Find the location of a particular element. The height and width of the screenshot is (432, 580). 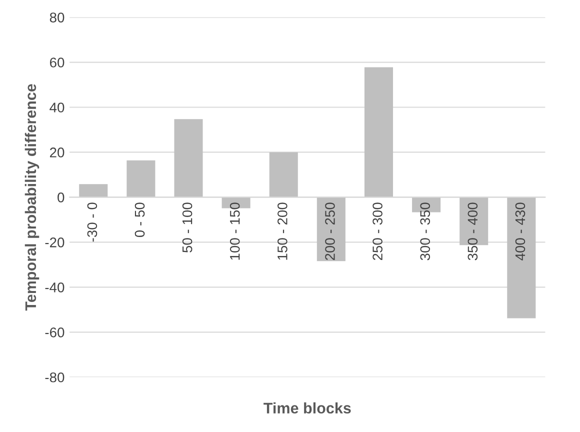

y-tick-label: -60 is located at coordinates (54, 332).